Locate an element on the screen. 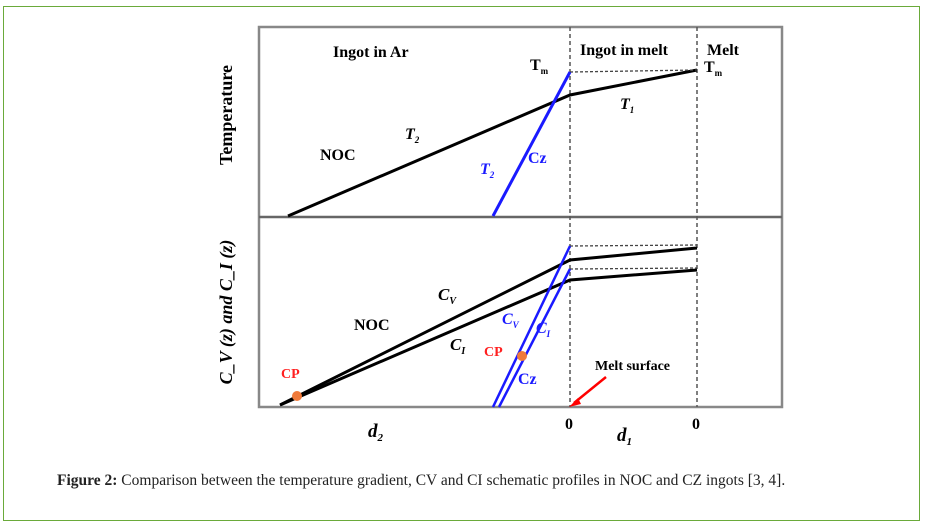  noc-label-top: NOC is located at coordinates (338, 155).